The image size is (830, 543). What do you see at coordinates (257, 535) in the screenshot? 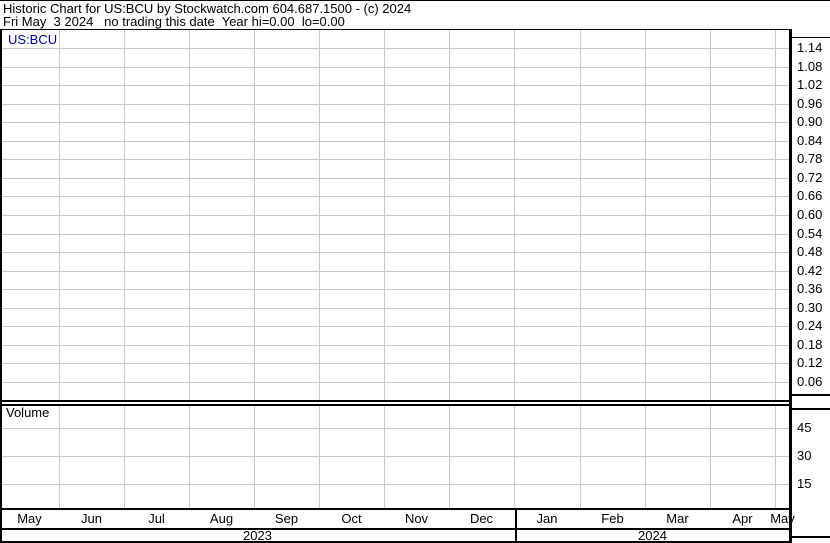
I see `year-label: 2023` at bounding box center [257, 535].